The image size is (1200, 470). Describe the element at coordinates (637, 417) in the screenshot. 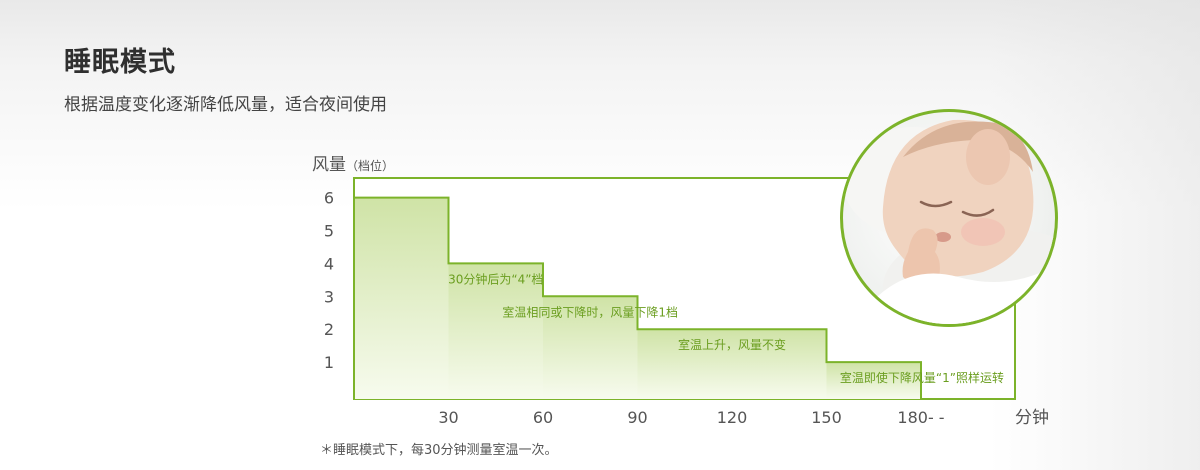

I see `x-tick-label: 90` at that location.